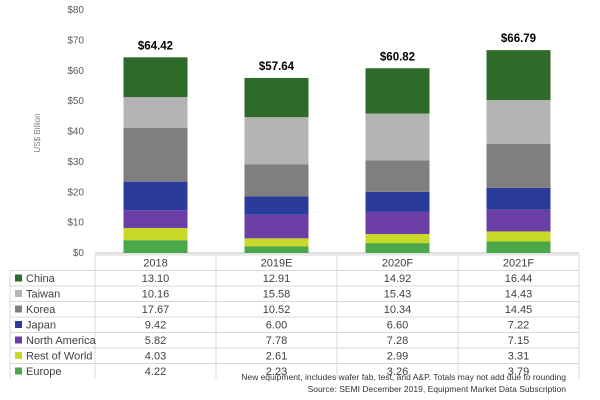  I want to click on table-value-cell: 16.44, so click(519, 279).